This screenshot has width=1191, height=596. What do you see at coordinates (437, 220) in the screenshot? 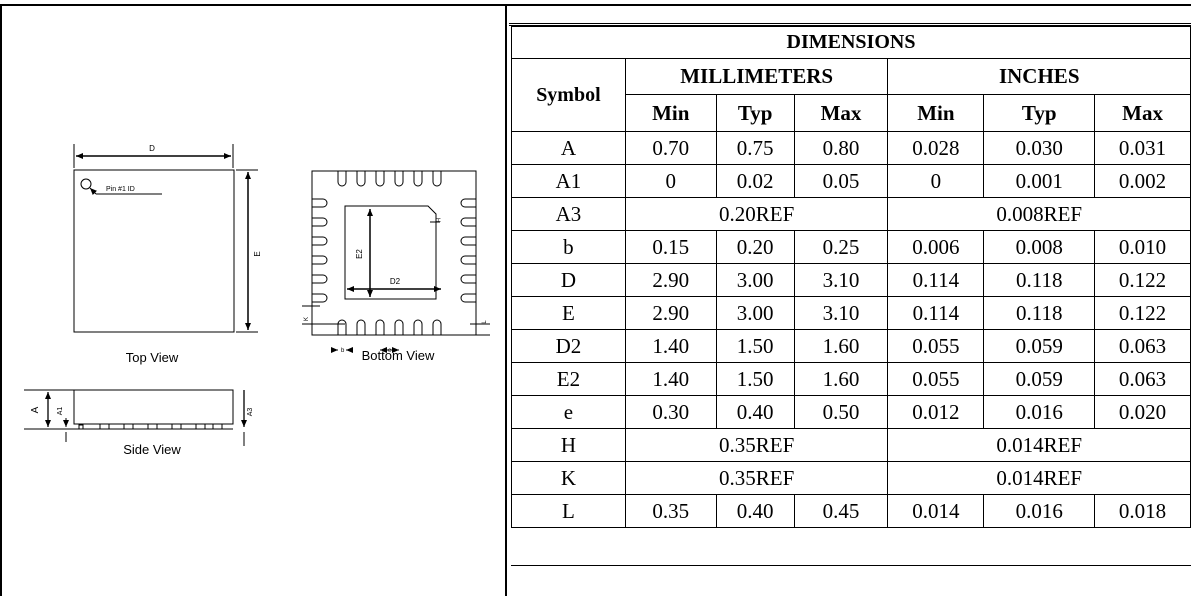
I see `dim-label-h: H` at bounding box center [437, 220].